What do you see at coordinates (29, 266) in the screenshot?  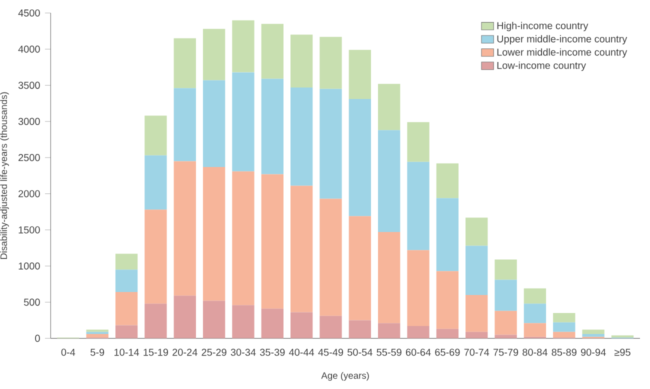 I see `y-tick-label: 1000` at bounding box center [29, 266].